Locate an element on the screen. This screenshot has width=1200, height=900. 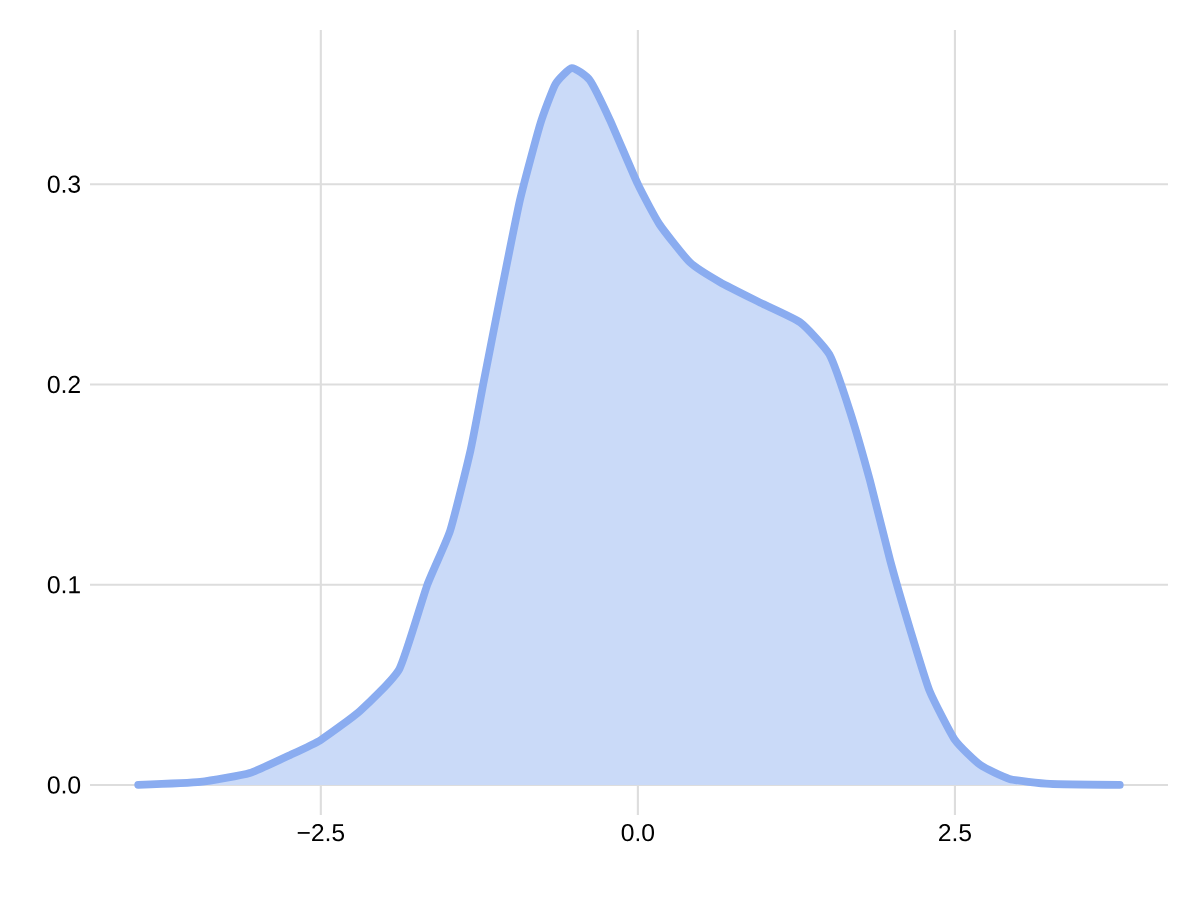
x-tick-label: −2.5 is located at coordinates (321, 832).